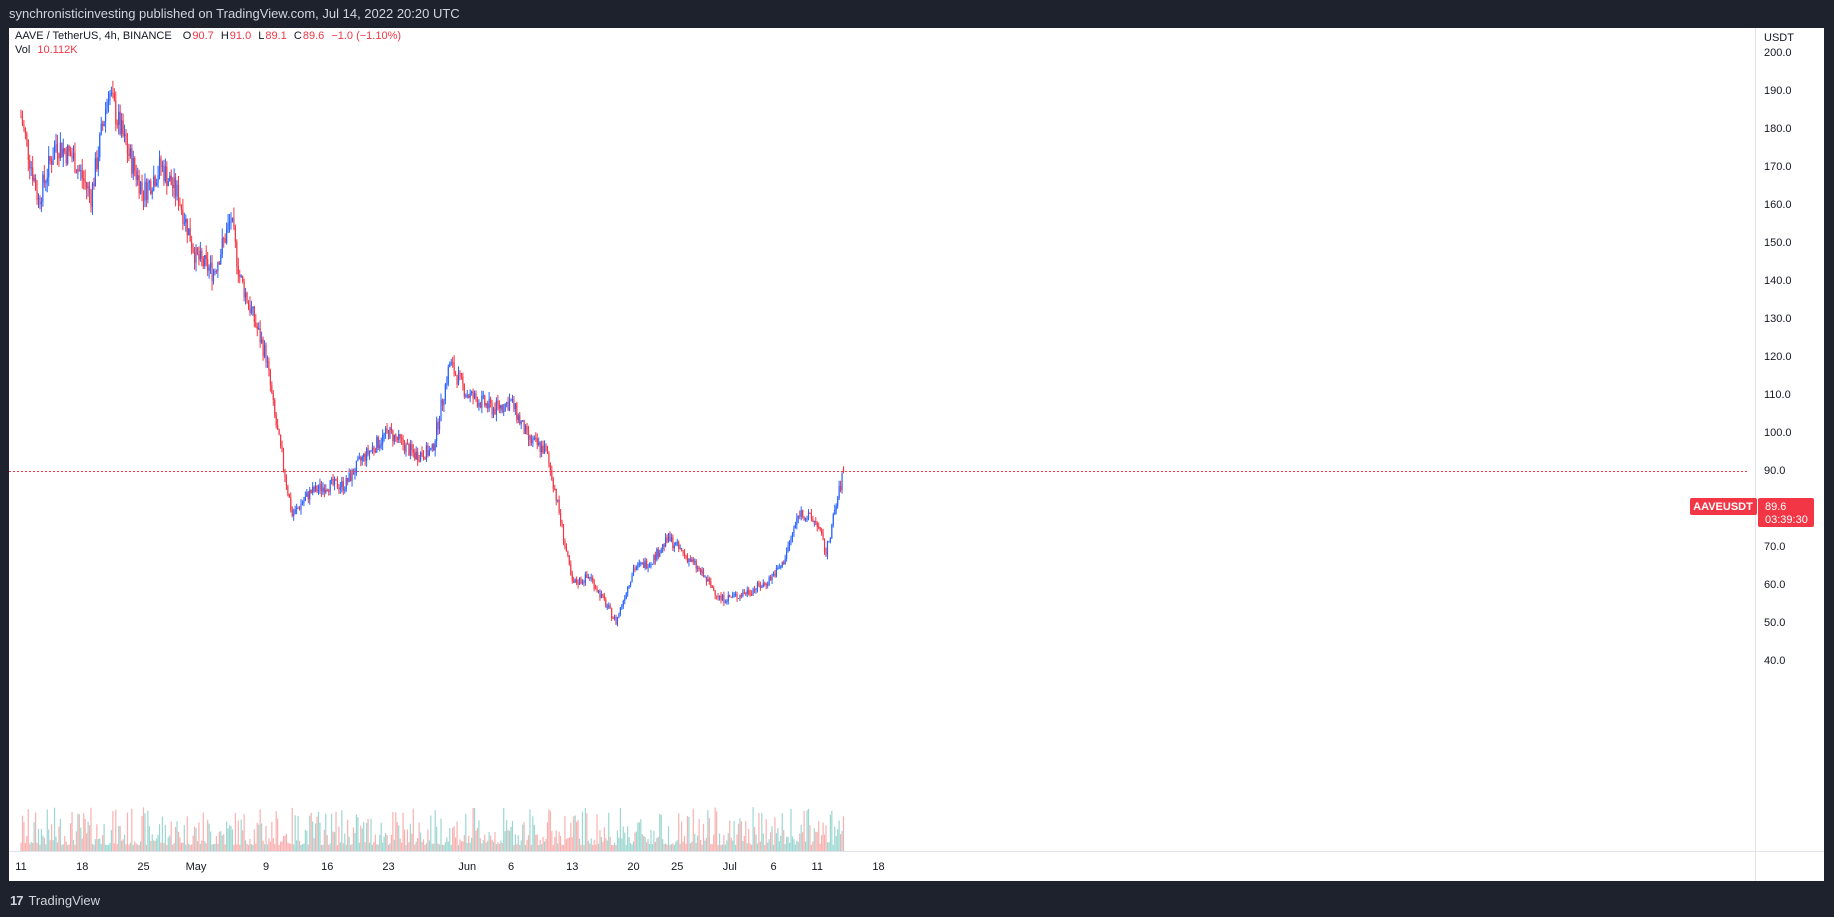 Image resolution: width=1834 pixels, height=917 pixels. What do you see at coordinates (17, 900) in the screenshot?
I see `tradingview-logo-icon: 17` at bounding box center [17, 900].